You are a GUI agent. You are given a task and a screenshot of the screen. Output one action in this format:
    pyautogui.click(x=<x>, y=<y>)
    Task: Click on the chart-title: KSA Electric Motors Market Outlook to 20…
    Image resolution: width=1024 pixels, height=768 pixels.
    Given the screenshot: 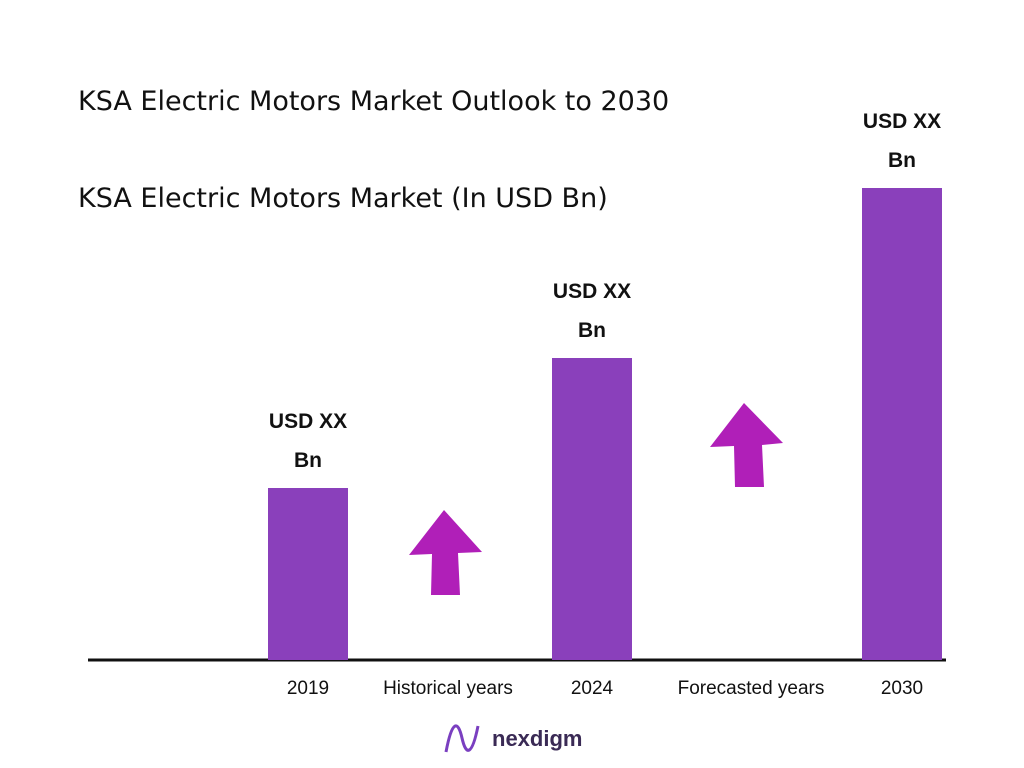 What is the action you would take?
    pyautogui.click(x=374, y=101)
    